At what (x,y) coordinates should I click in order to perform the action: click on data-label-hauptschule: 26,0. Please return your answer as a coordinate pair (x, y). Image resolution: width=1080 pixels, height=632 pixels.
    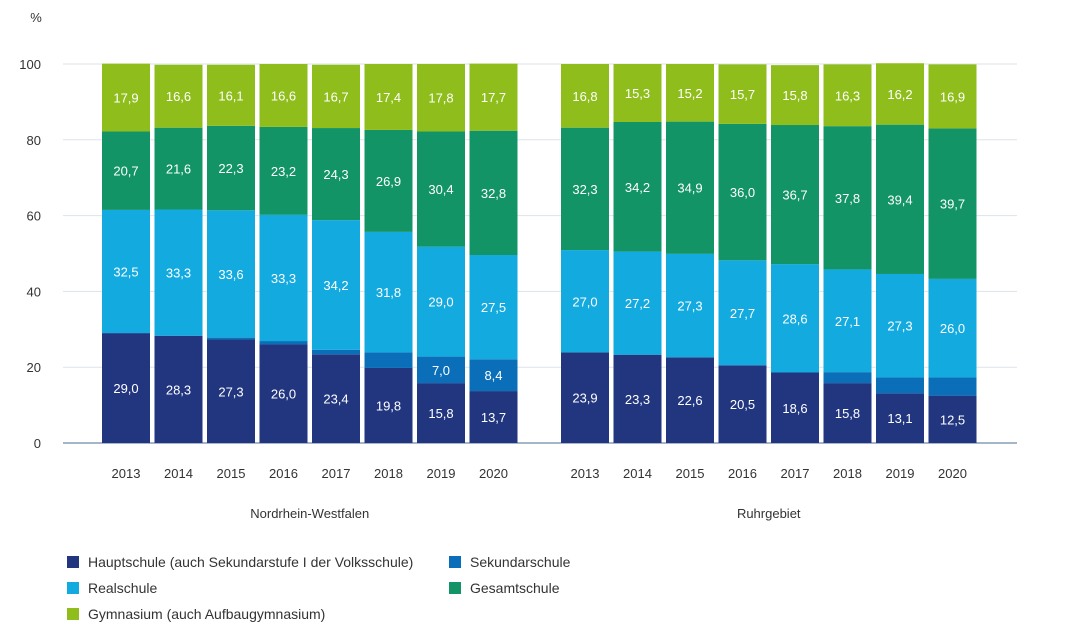
    Looking at the image, I should click on (283, 394).